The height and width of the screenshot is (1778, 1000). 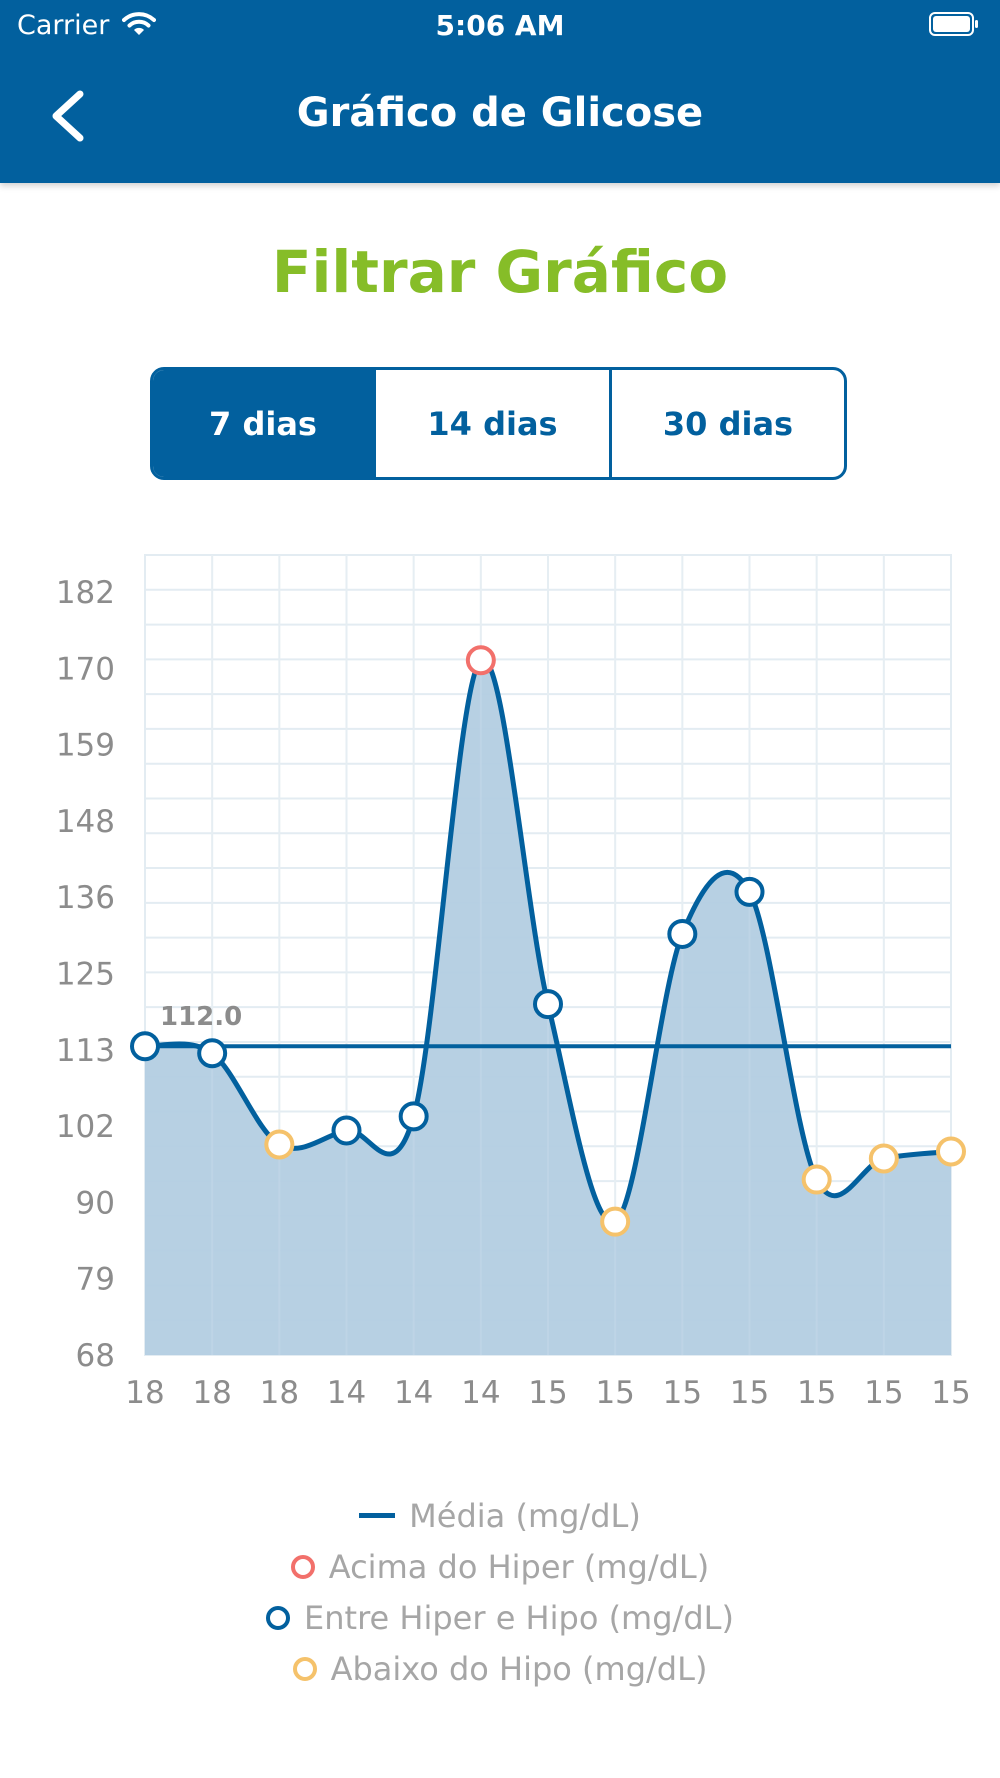 I want to click on y-tick-label: 159, so click(x=85, y=746).